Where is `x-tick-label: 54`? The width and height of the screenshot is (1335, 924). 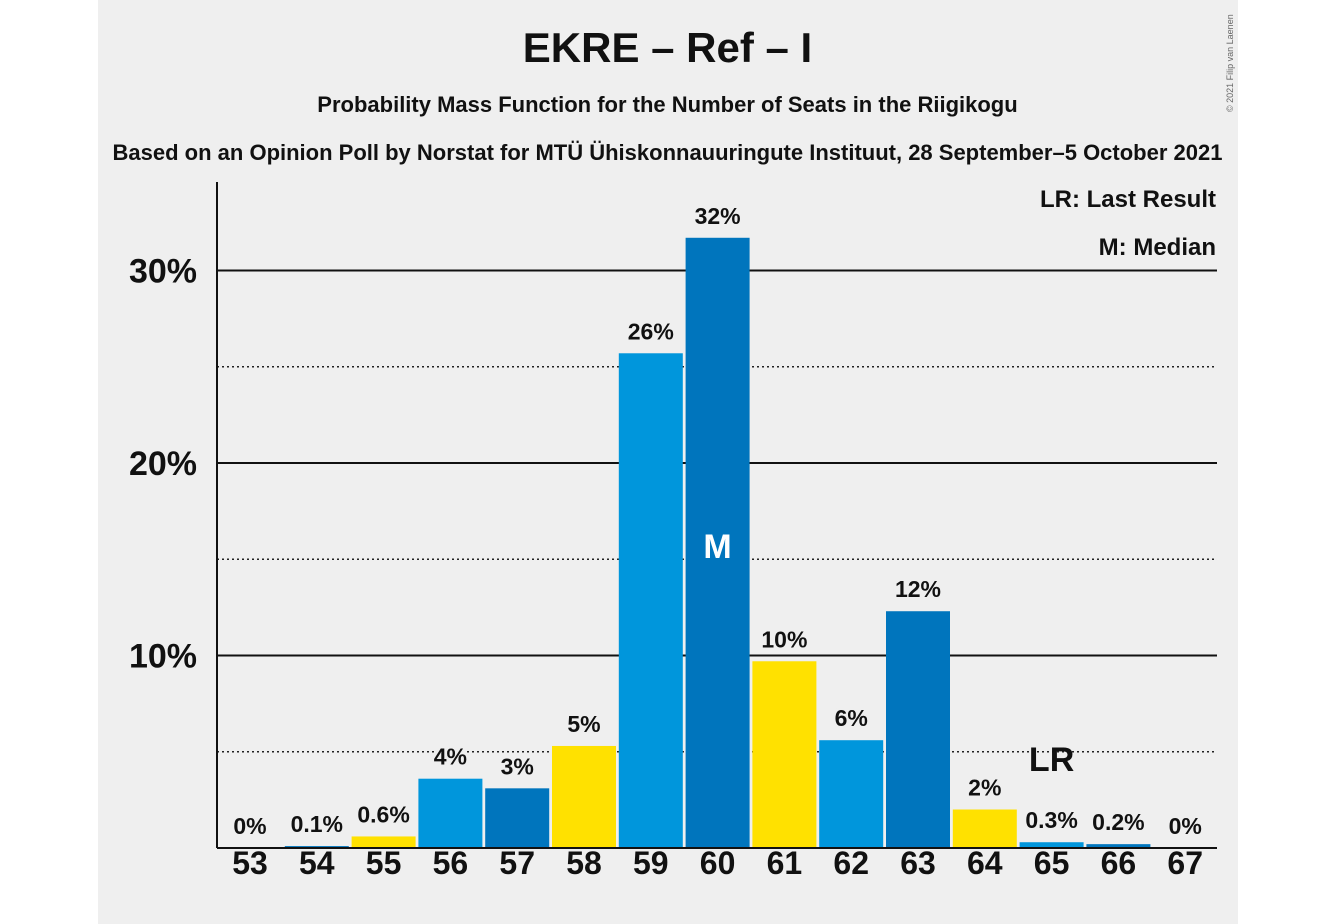 x-tick-label: 54 is located at coordinates (317, 863).